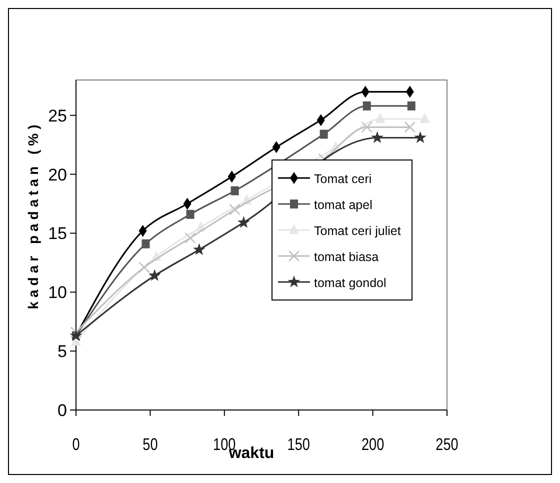  What do you see at coordinates (33, 215) in the screenshot?
I see `y-axis-title: kadar padatan (%)` at bounding box center [33, 215].